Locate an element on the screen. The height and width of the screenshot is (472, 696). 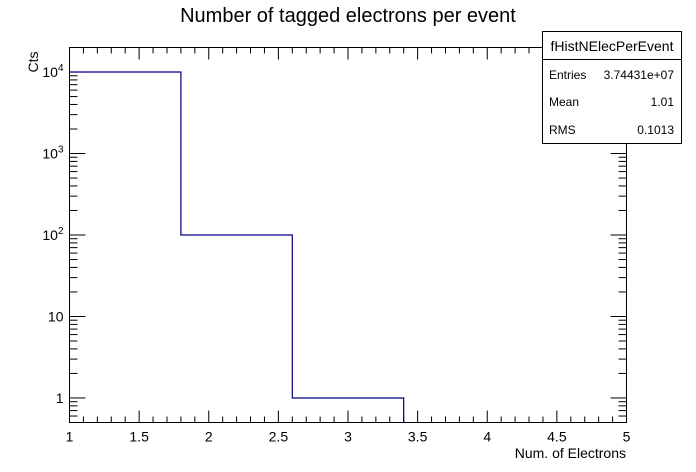
x-tick-label: 3.5 is located at coordinates (418, 437).